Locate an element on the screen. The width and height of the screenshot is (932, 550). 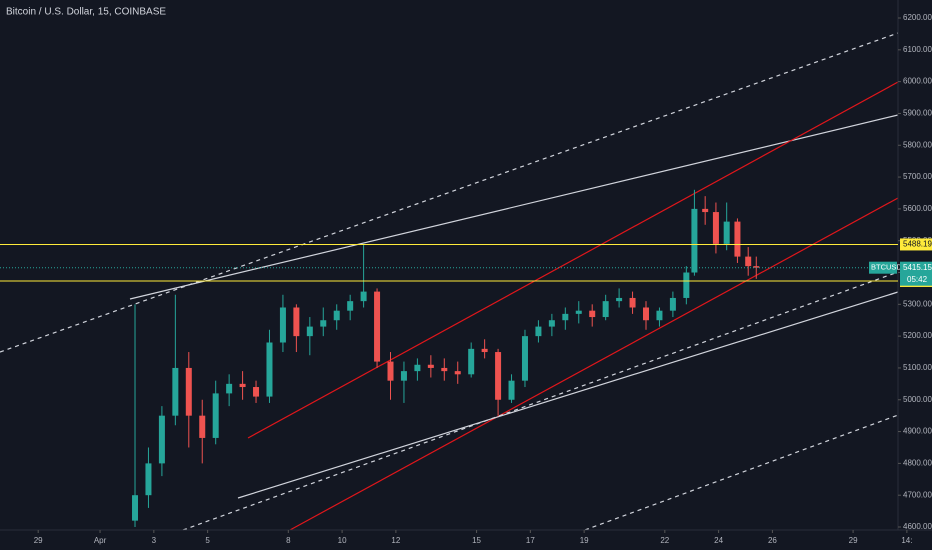
symbol-box is located at coordinates (883, 267).